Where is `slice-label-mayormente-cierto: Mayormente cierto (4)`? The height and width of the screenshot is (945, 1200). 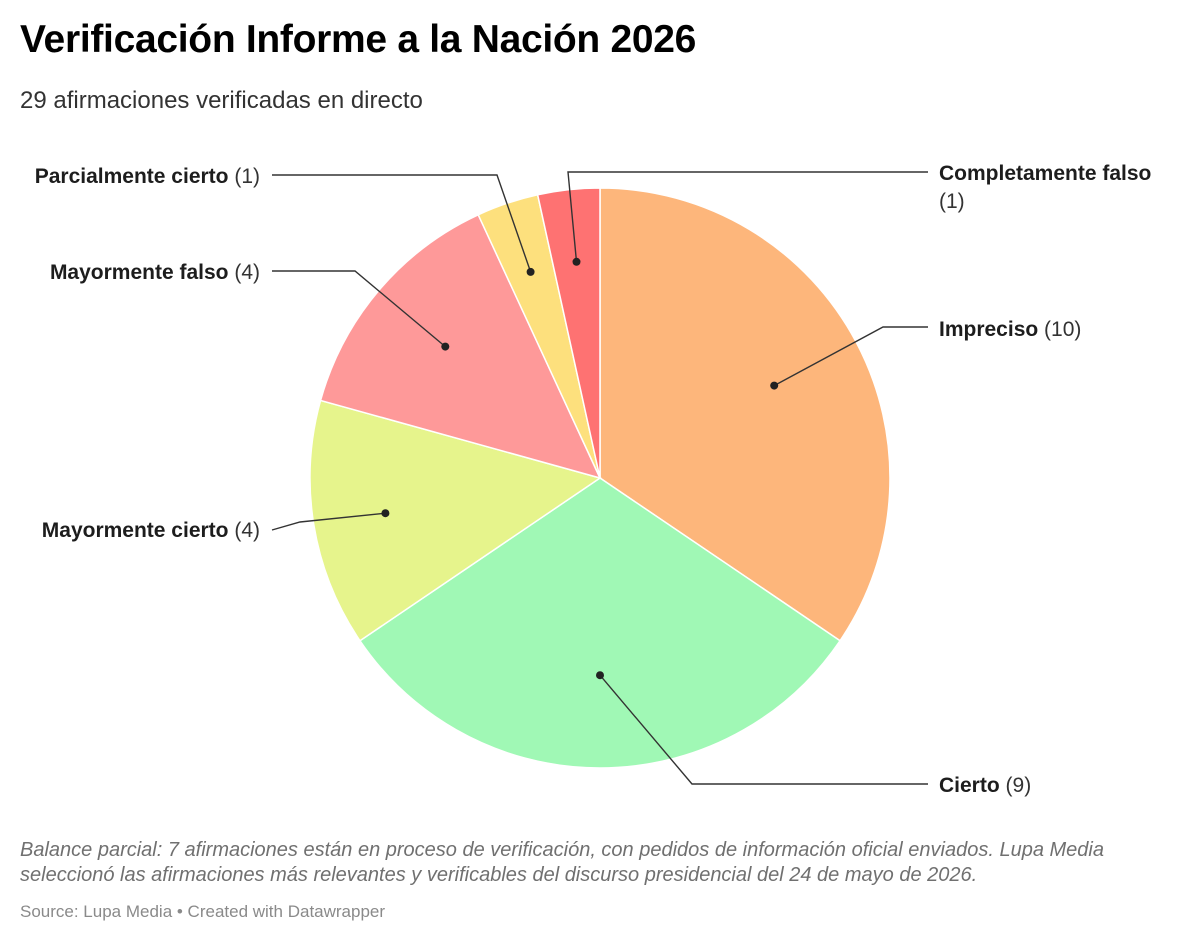 slice-label-mayormente-cierto: Mayormente cierto (4) is located at coordinates (151, 530).